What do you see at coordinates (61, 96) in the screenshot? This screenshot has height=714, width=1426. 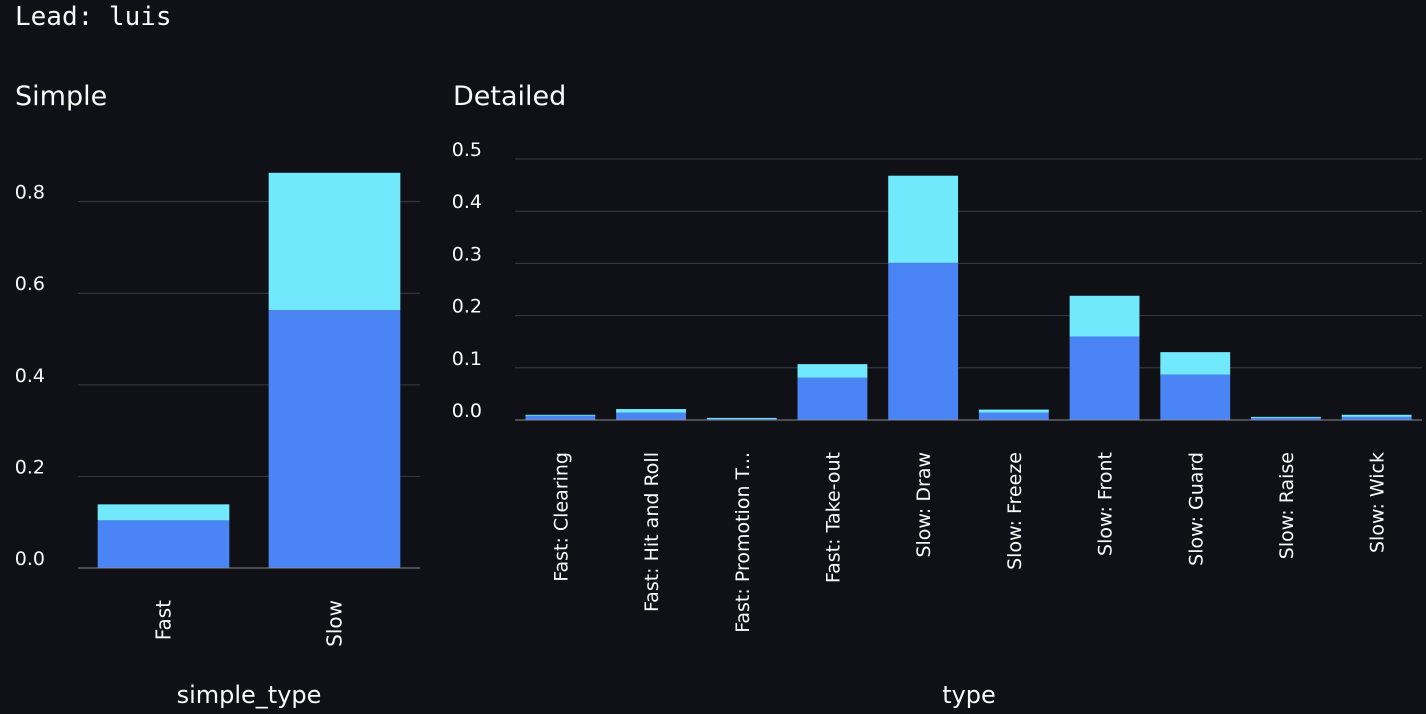 I see `simple-chart-title: Simple` at bounding box center [61, 96].